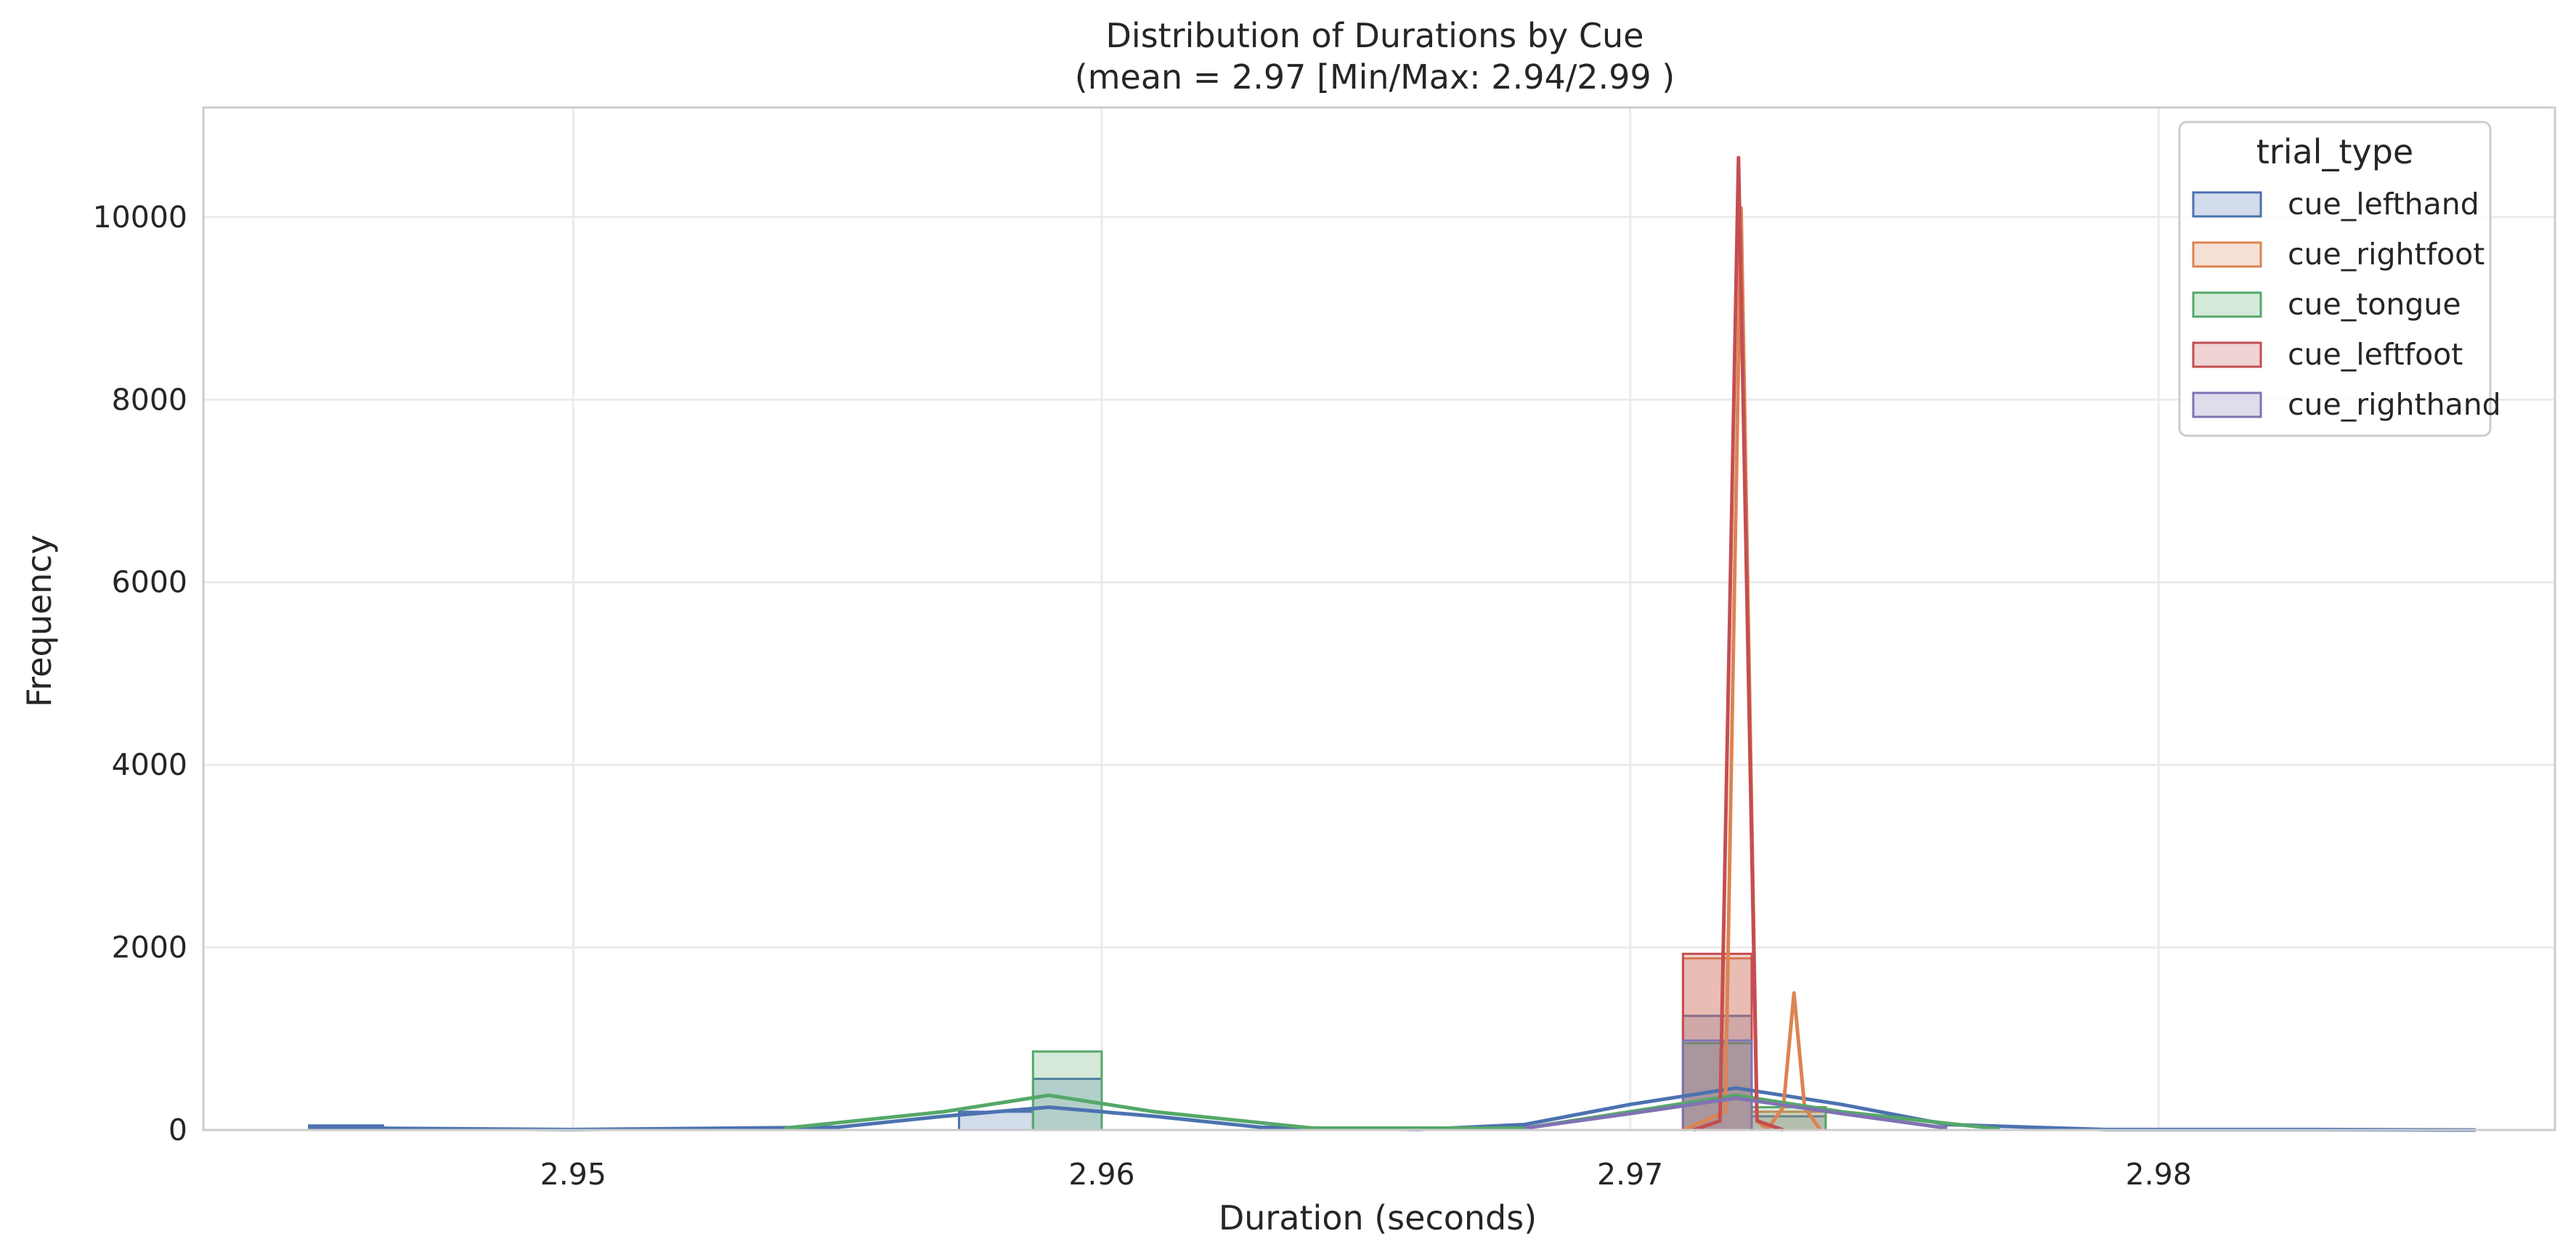 Image resolution: width=2576 pixels, height=1260 pixels. I want to click on kde-line-cue_tongue, so click(1392, 1112).